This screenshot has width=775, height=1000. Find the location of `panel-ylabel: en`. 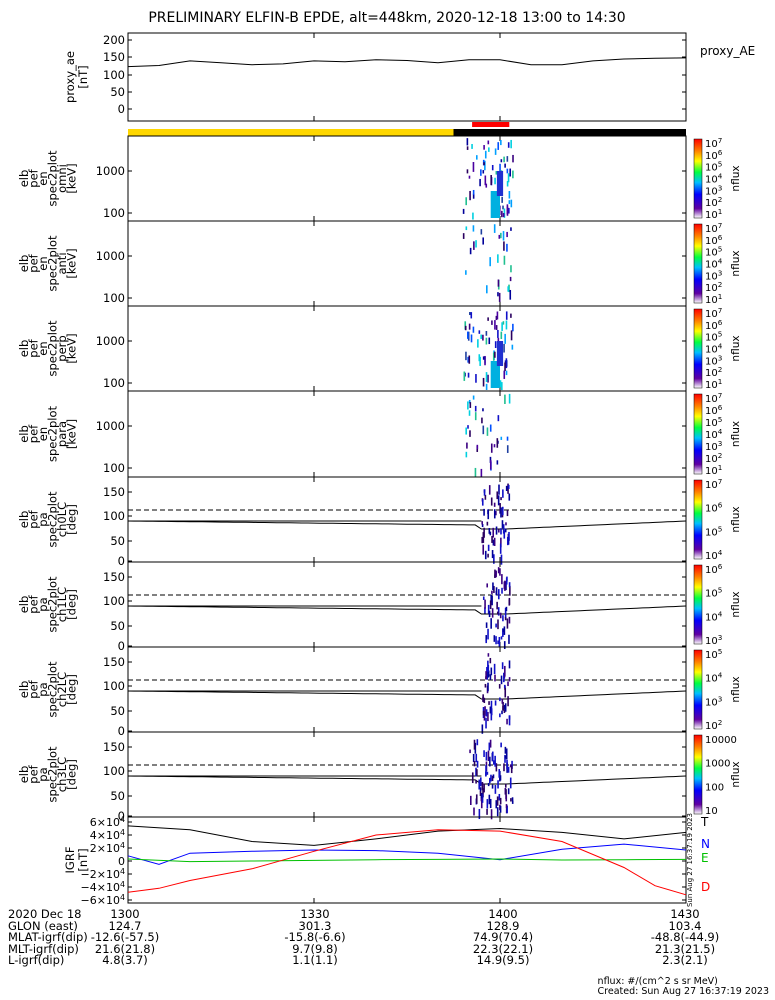

panel-ylabel: en is located at coordinates (43, 348).